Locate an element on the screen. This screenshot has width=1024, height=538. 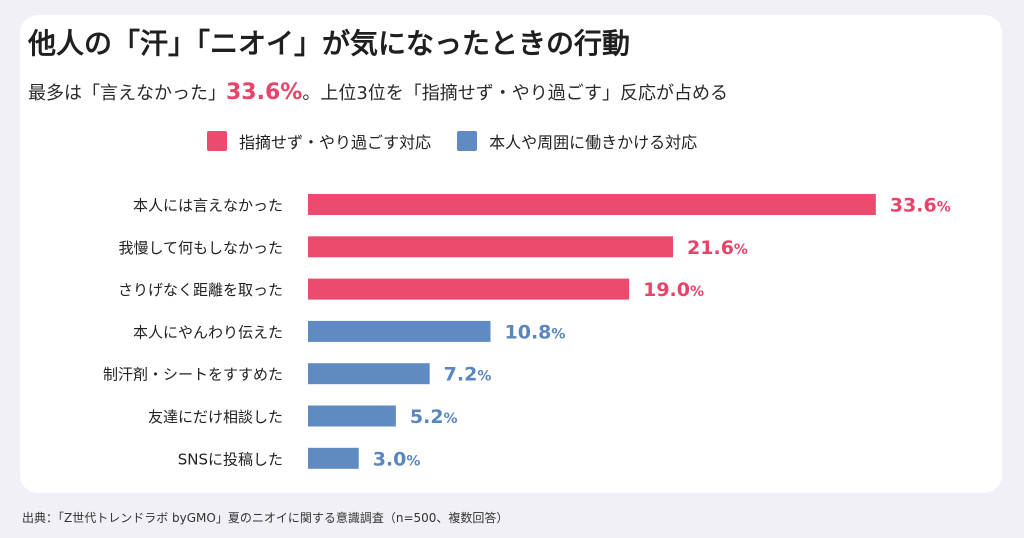
category-label: 本人には言えなかった is located at coordinates (208, 206).